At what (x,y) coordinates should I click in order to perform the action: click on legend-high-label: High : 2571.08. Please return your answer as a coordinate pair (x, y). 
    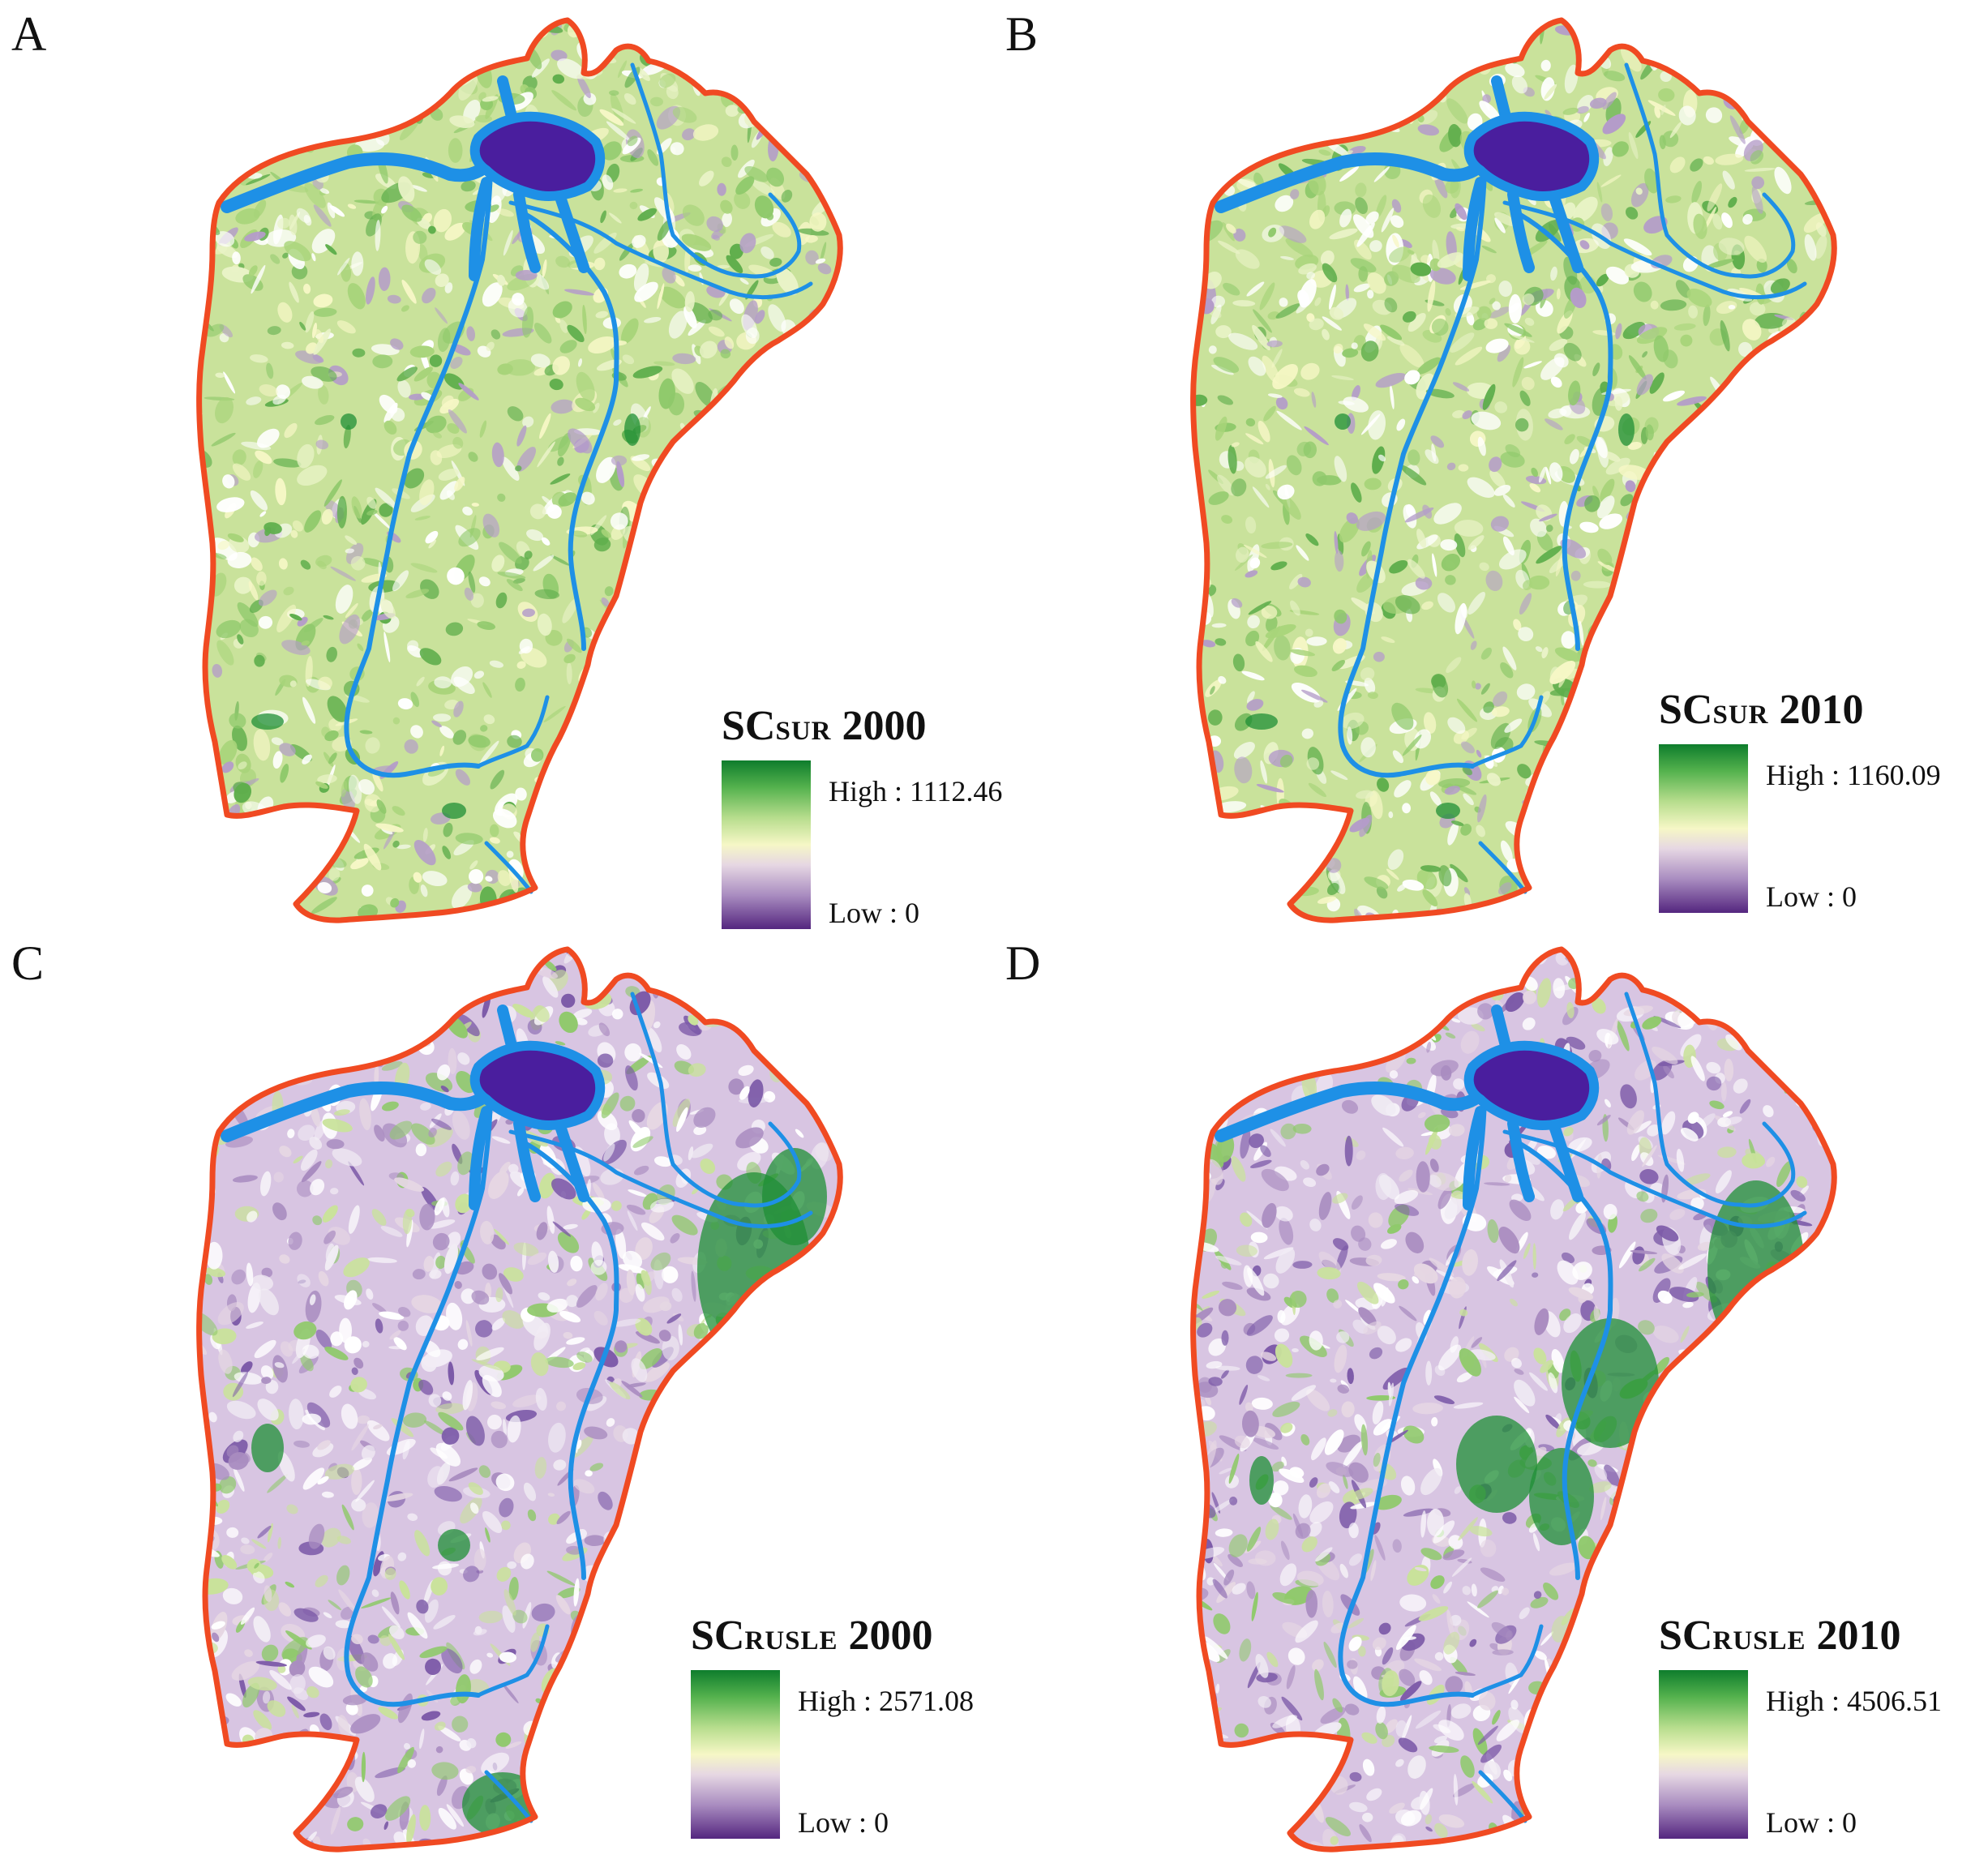
    Looking at the image, I should click on (886, 1701).